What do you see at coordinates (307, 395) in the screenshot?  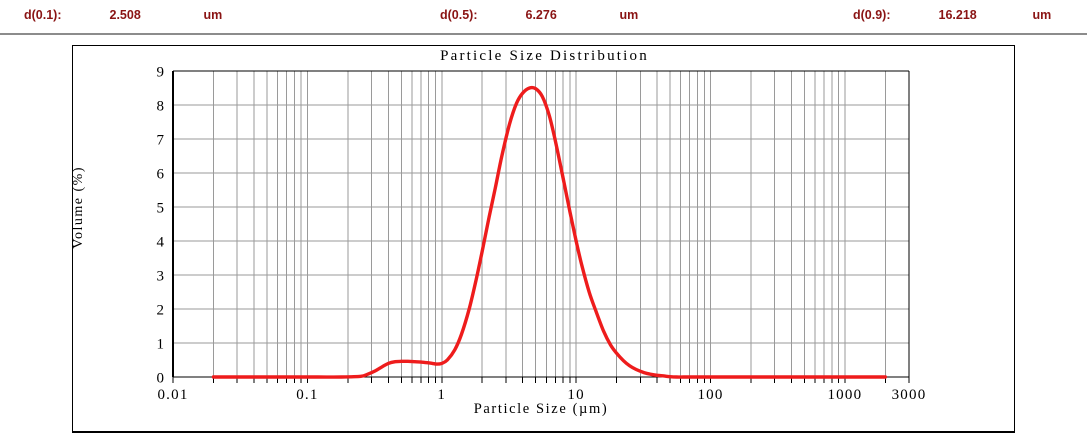 I see `x-tick-label: 0.1` at bounding box center [307, 395].